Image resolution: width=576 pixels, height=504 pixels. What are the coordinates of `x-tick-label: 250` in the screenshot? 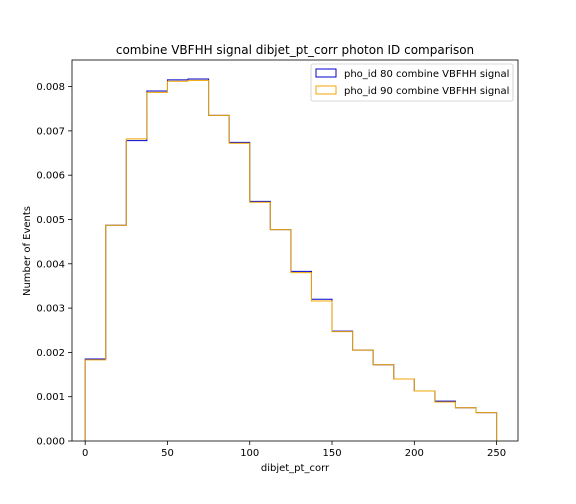 It's located at (496, 453).